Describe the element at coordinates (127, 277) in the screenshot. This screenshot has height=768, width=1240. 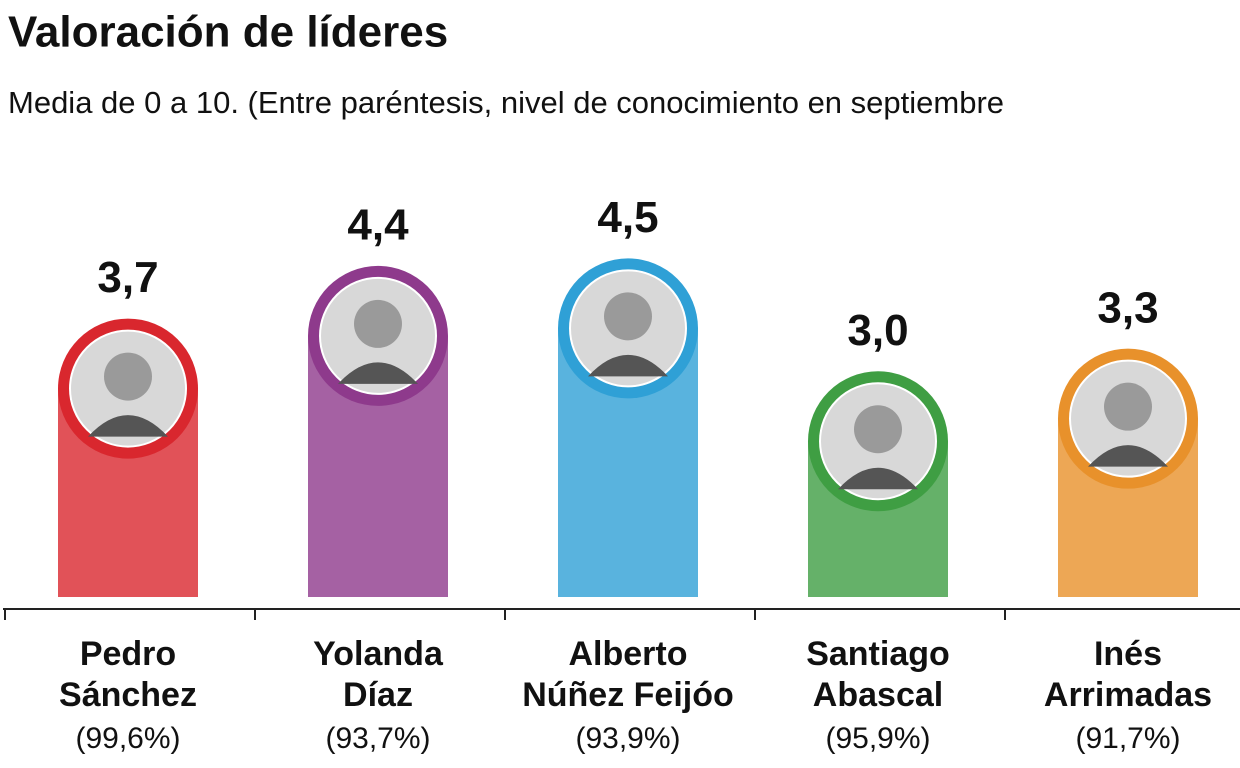
I see `value-label: 3,7` at that location.